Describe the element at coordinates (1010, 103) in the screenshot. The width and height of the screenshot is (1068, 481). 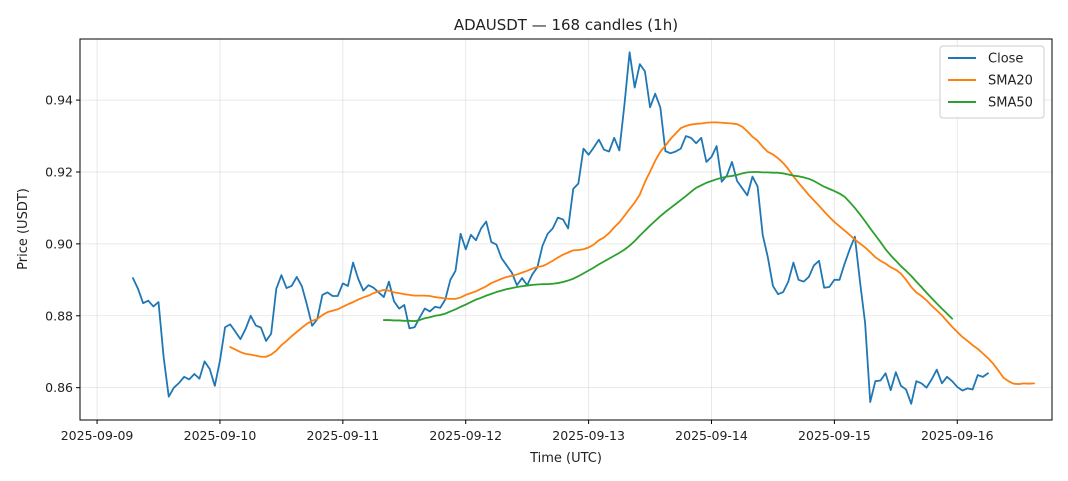
I see `legend-label-sma50: SMA50` at that location.